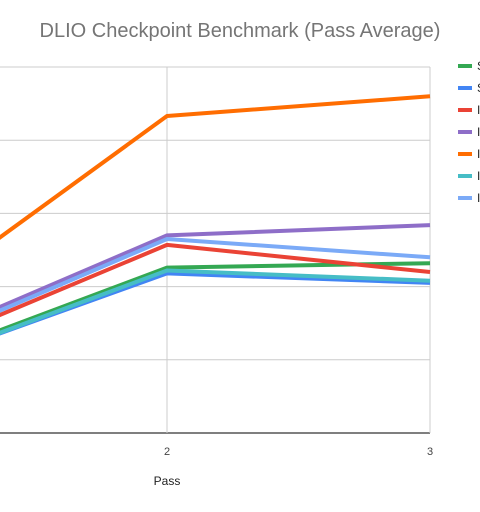 This screenshot has height=512, width=480. I want to click on x-tick-label: 2, so click(167, 452).